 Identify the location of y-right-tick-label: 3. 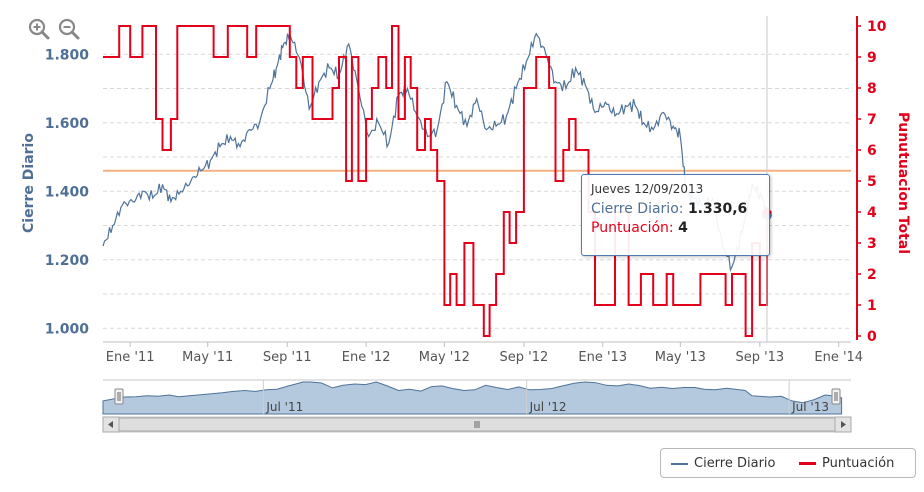
(872, 244).